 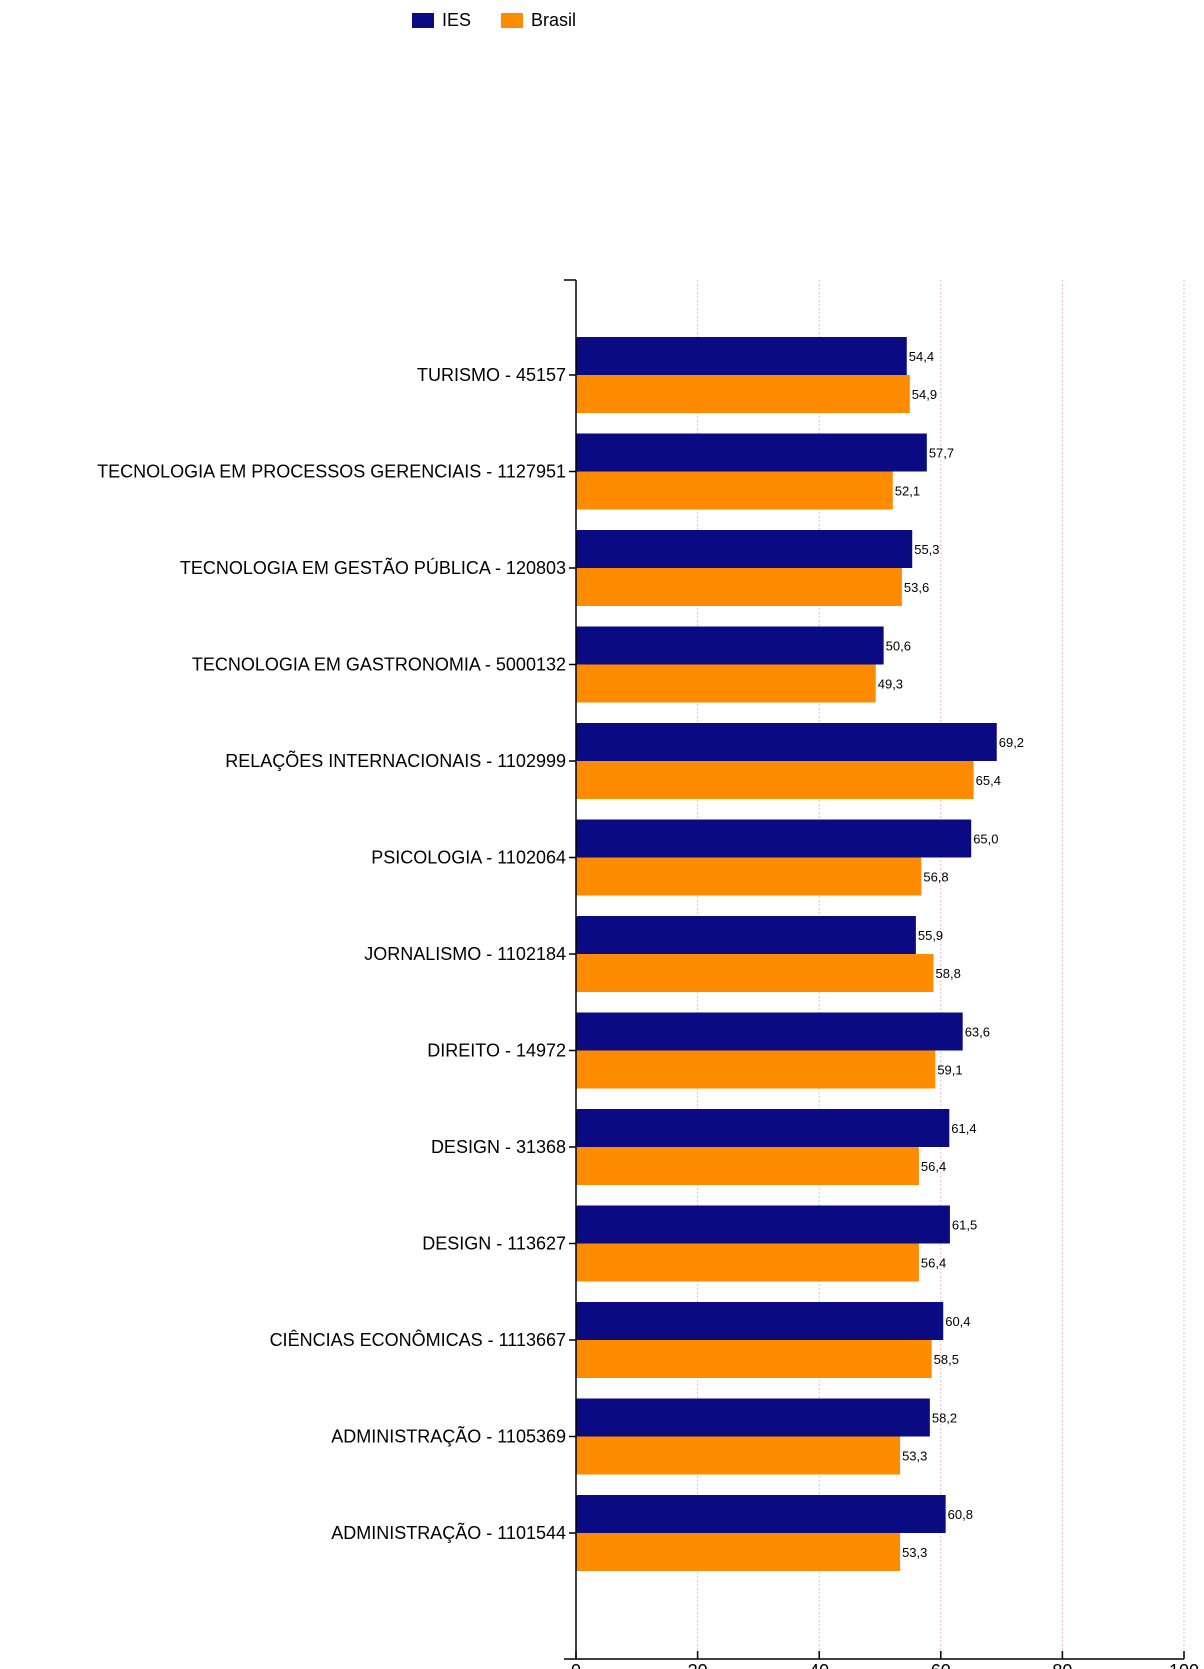 I want to click on data-label-brasil-10: 58,5, so click(x=946, y=1359).